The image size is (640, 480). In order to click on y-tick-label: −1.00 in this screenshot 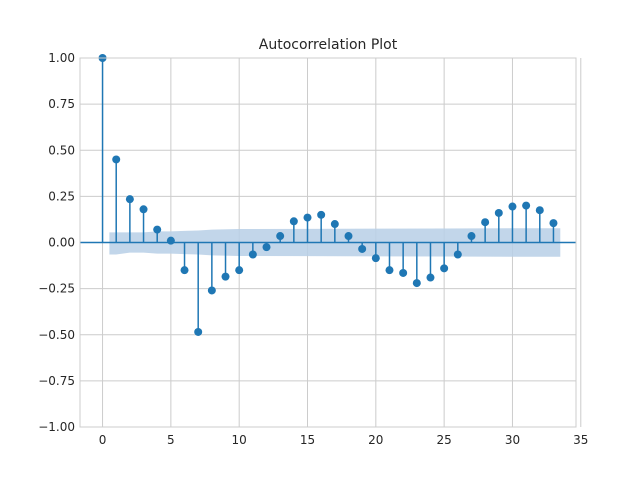, I will do `click(56, 427)`.